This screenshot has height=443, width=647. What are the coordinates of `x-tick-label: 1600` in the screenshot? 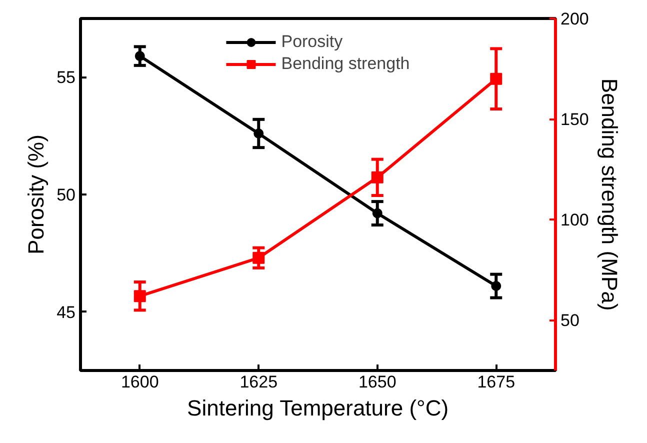 It's located at (139, 382).